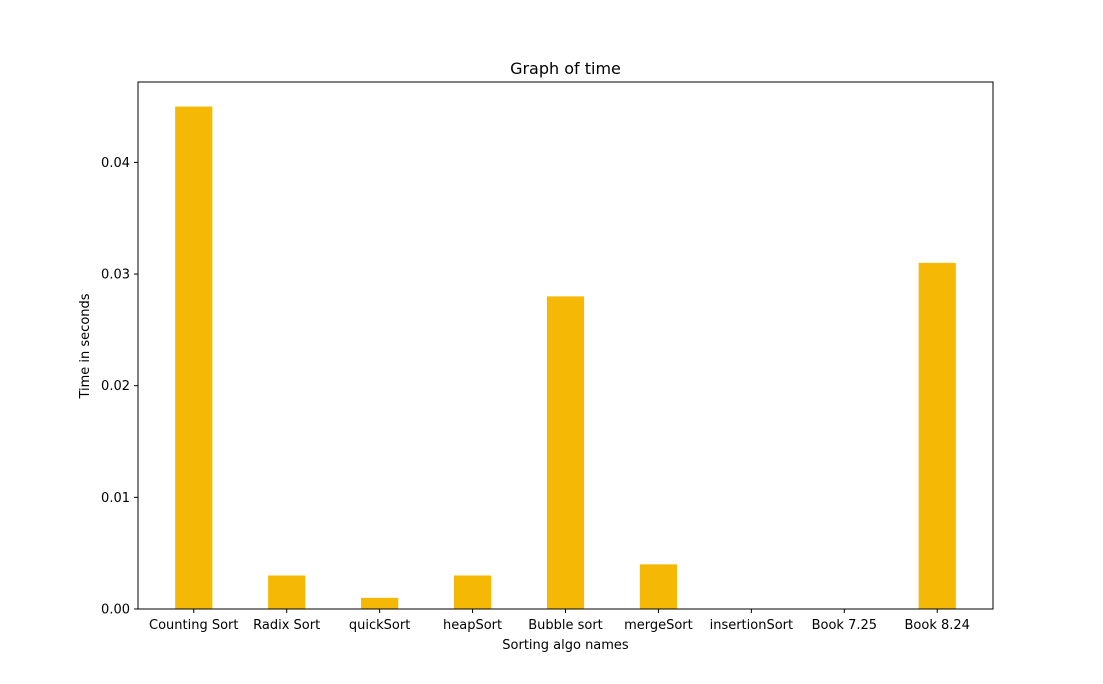 The height and width of the screenshot is (684, 1103). I want to click on x-tick-label: Book 8.24, so click(937, 625).